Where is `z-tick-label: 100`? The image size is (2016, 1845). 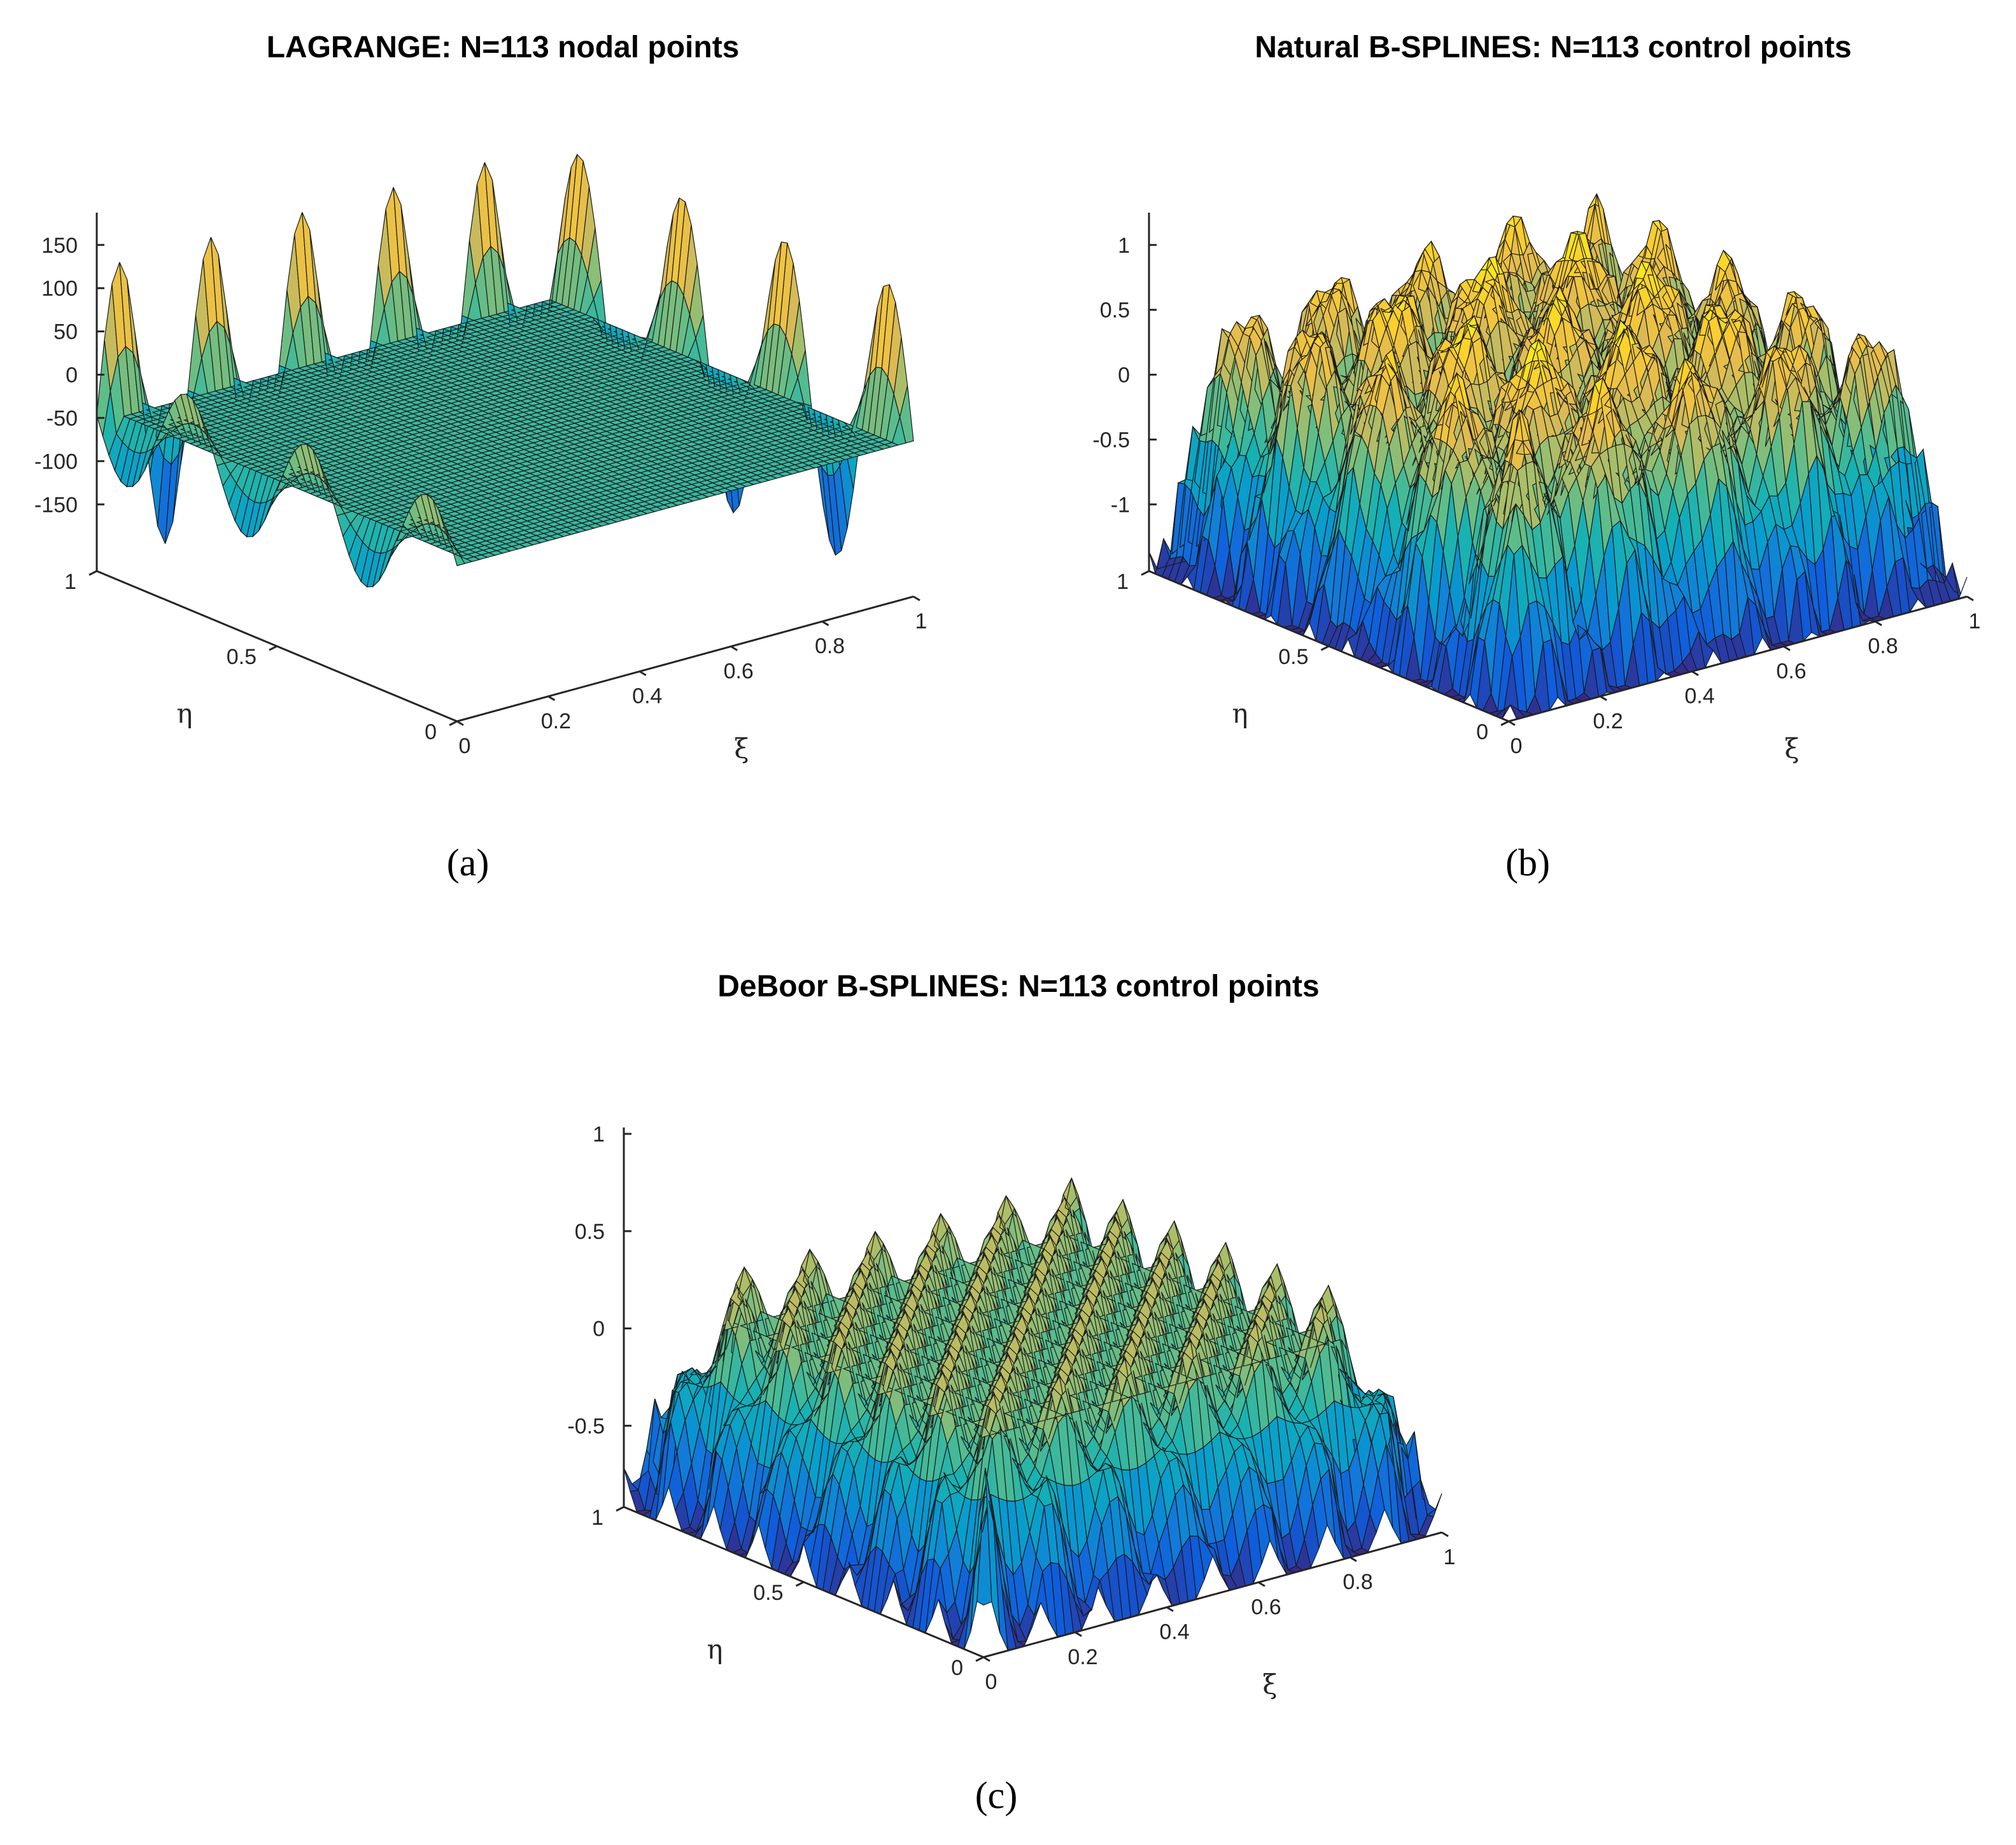
z-tick-label: 100 is located at coordinates (59, 289).